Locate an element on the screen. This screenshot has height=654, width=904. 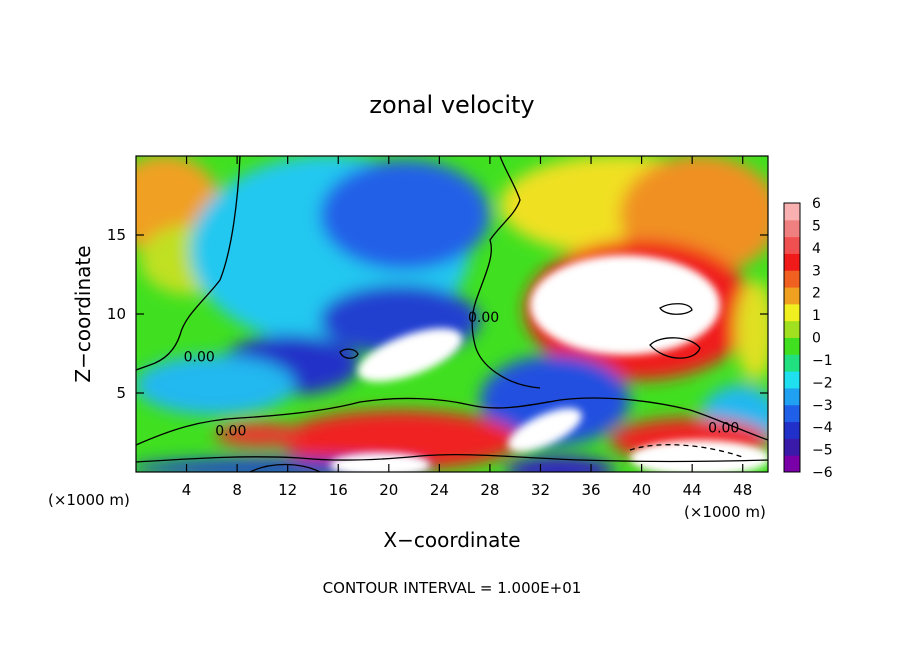
colorbar-frame is located at coordinates (792, 337).